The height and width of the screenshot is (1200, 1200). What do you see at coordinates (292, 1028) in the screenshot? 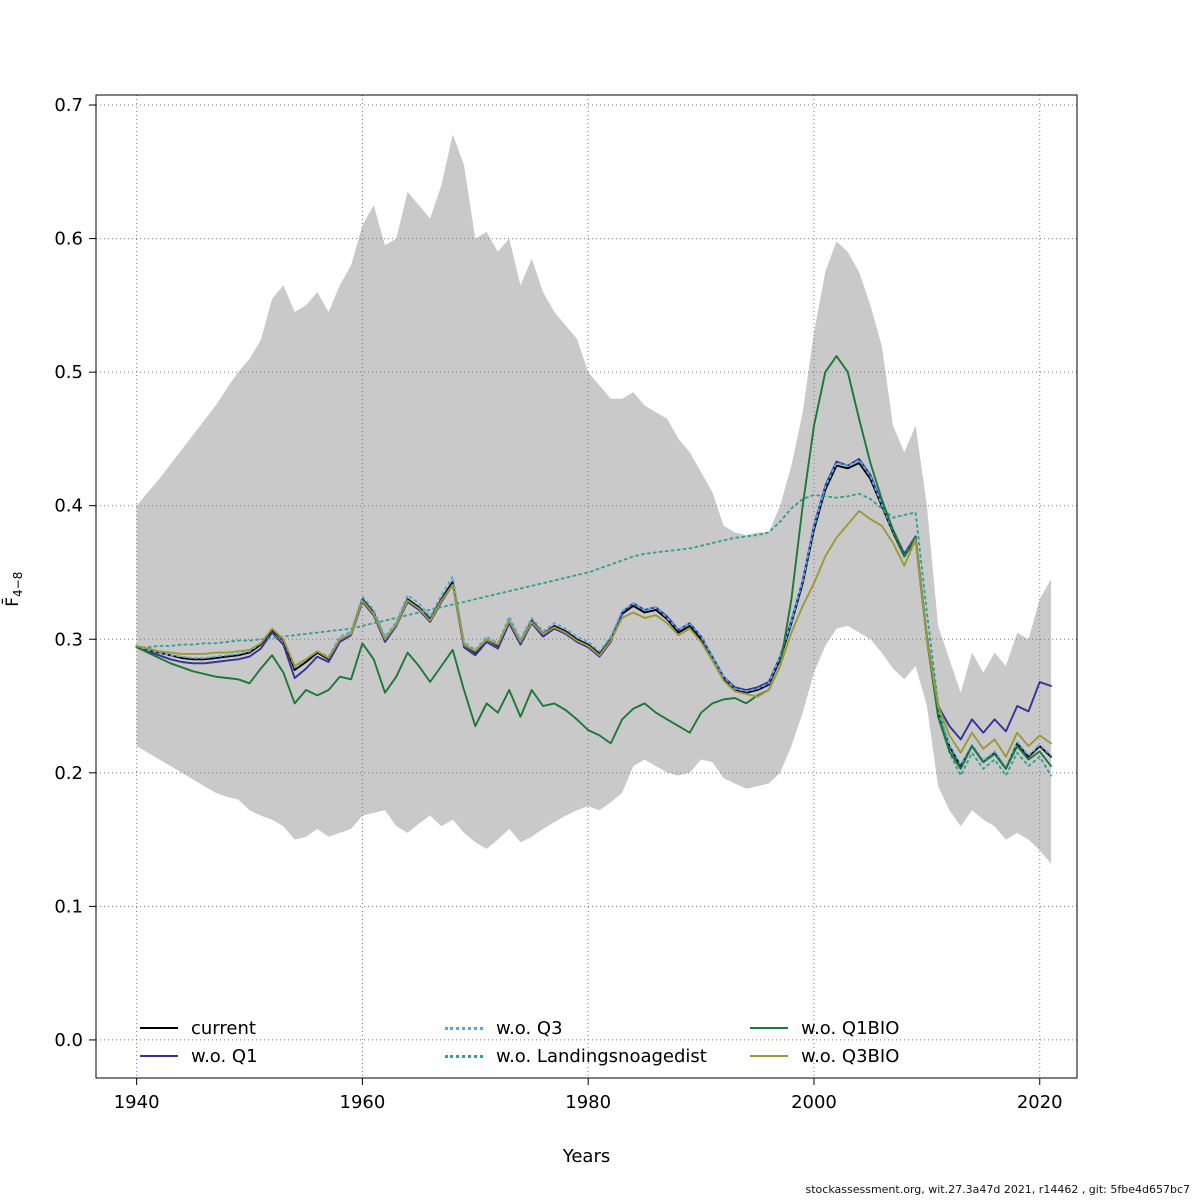
I see `legend-item-current: current` at bounding box center [292, 1028].